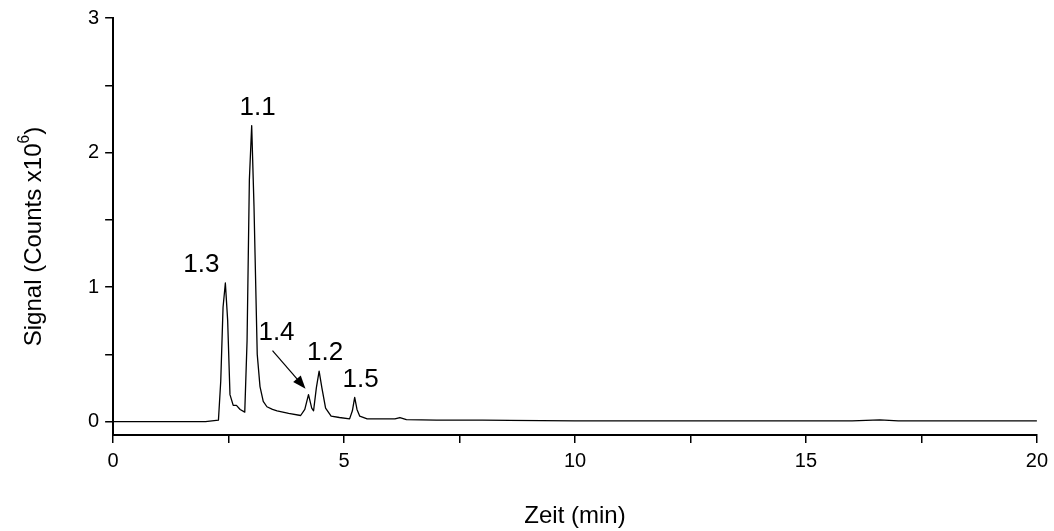  Describe the element at coordinates (201, 263) in the screenshot. I see `annotation: 1.3` at that location.